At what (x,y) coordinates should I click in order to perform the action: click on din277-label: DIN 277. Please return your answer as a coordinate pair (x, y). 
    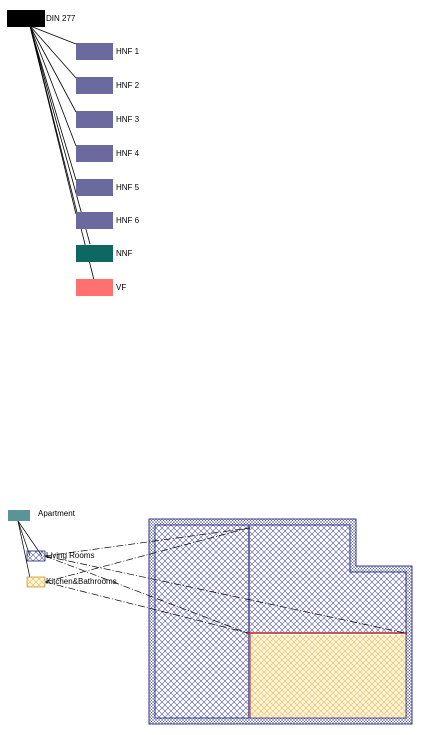
    Looking at the image, I should click on (61, 18).